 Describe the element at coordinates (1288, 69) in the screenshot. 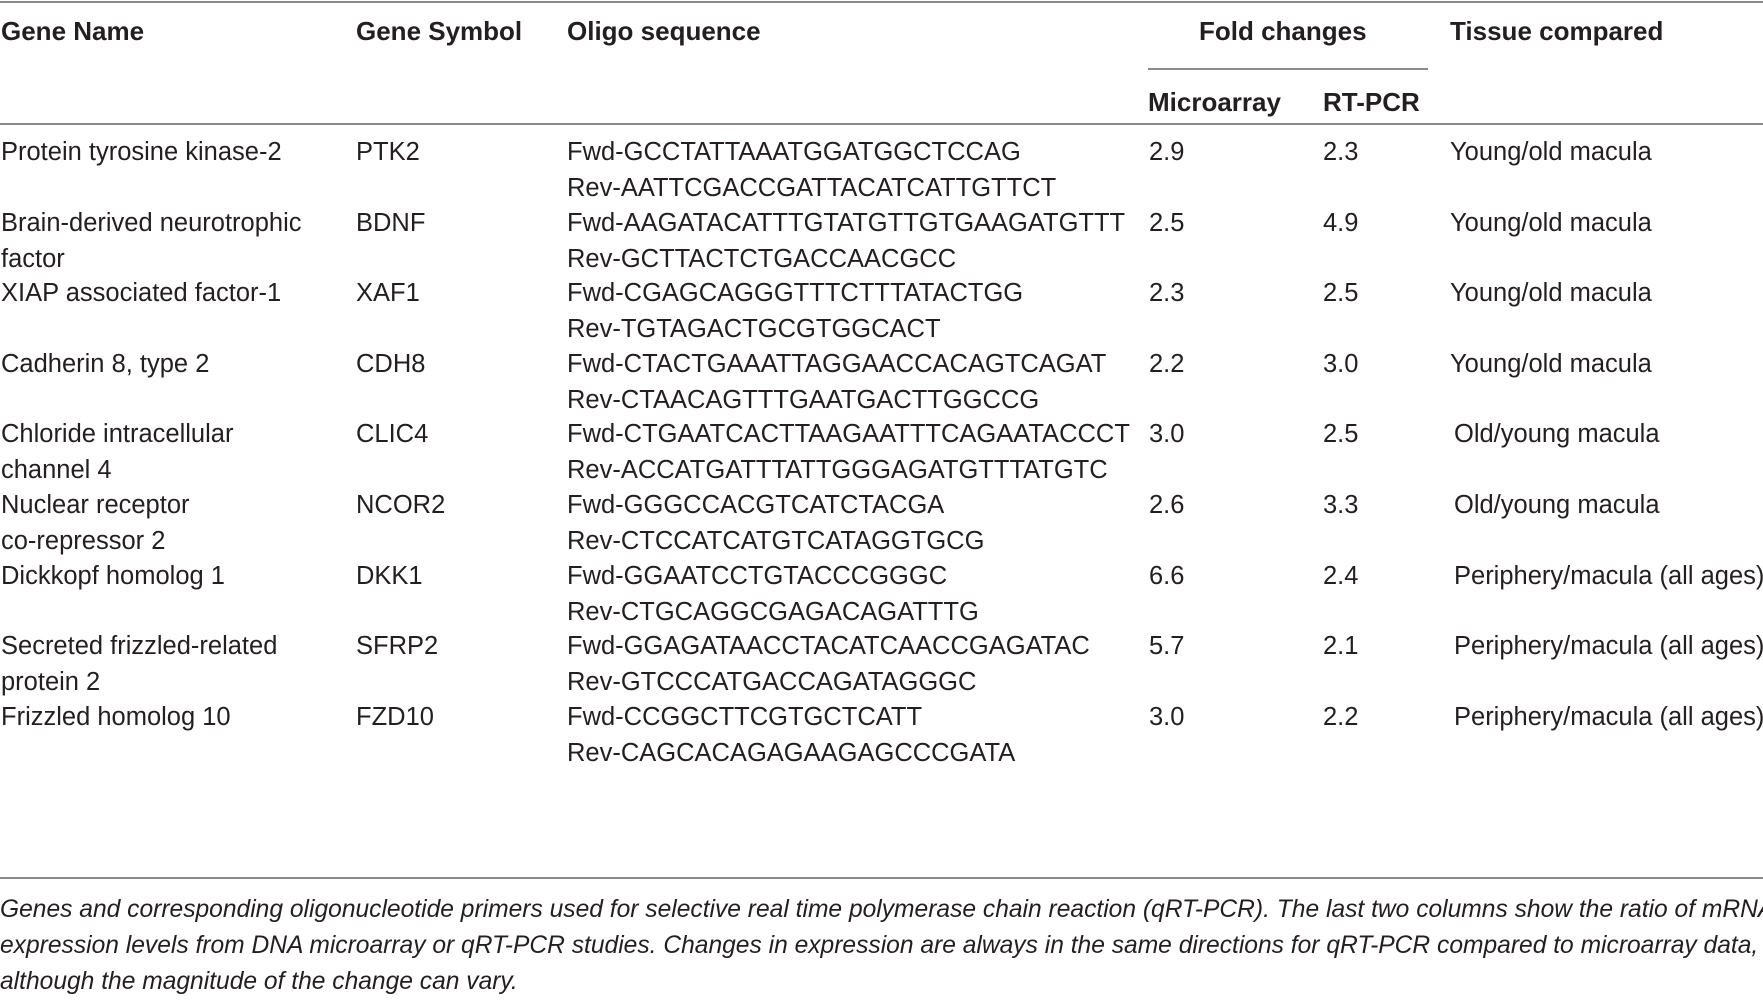

I see `fold-changes-rule` at that location.